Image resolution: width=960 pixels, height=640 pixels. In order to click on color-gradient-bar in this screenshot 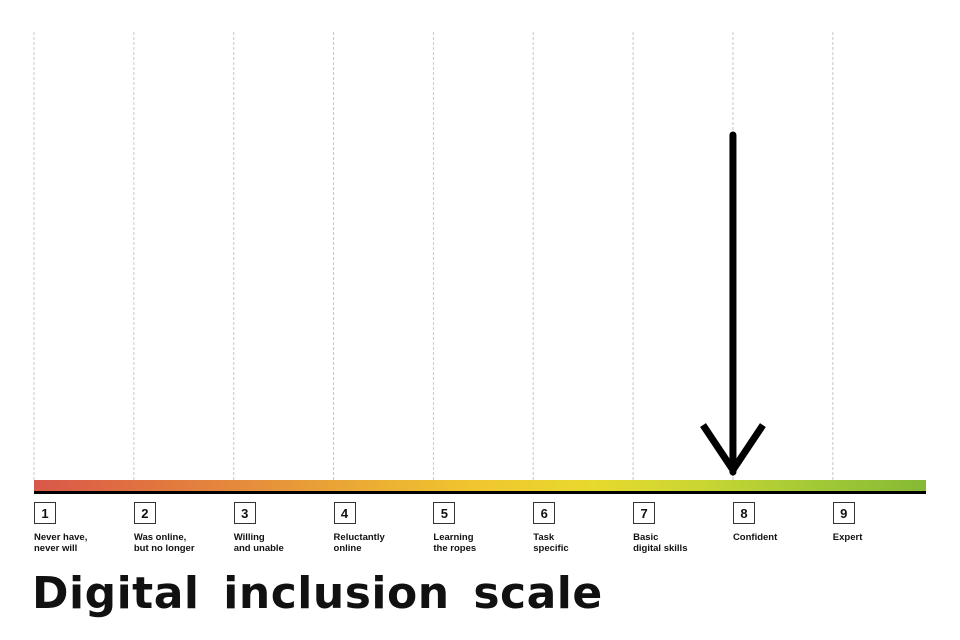, I will do `click(480, 485)`.